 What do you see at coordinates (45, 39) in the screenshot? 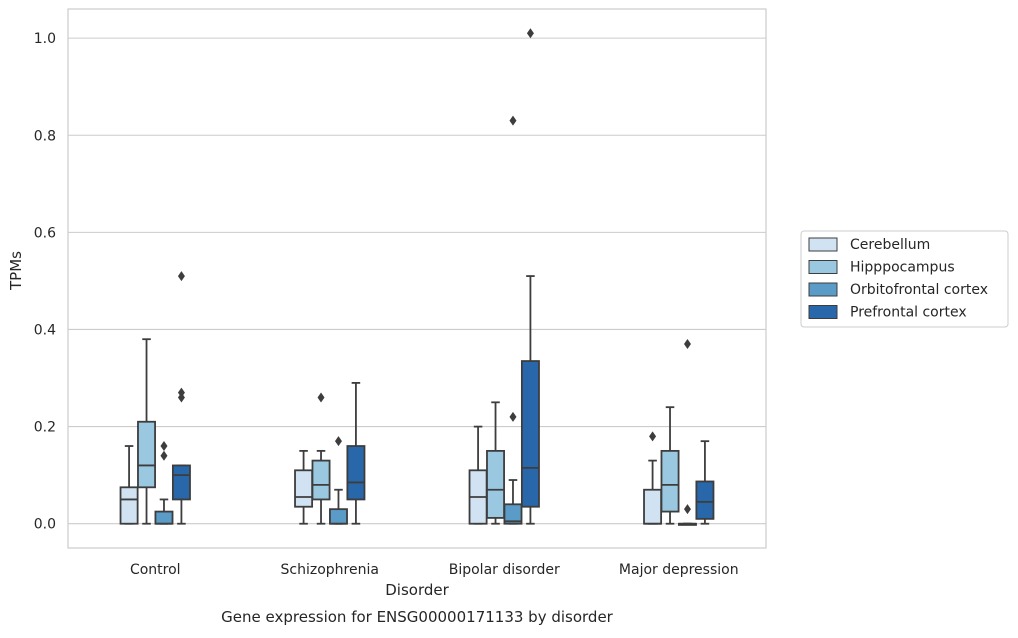
I see `y-tick-label: 1.0` at bounding box center [45, 39].